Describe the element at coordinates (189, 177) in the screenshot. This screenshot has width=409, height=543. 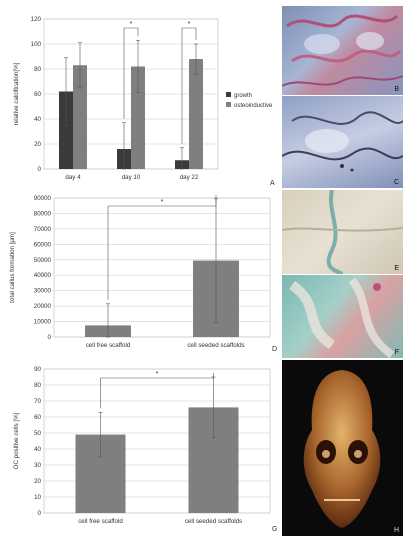
I see `x-tick-label: day 22` at that location.